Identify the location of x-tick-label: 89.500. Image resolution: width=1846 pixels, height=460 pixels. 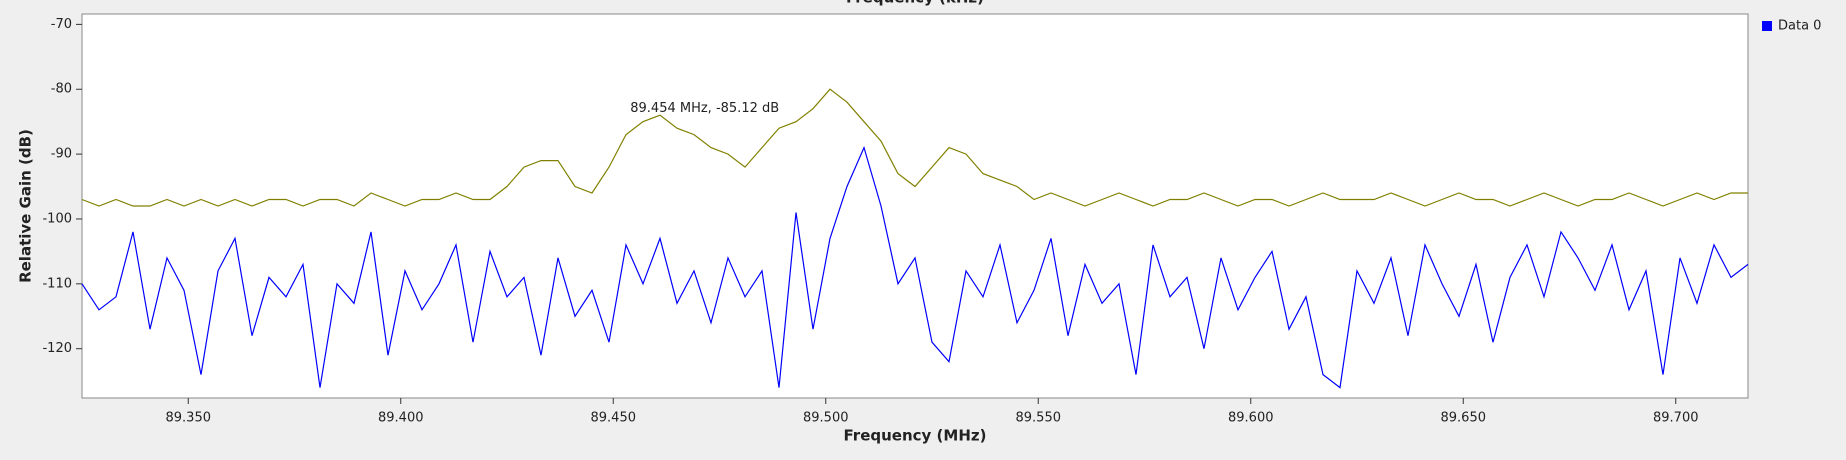
(826, 418).